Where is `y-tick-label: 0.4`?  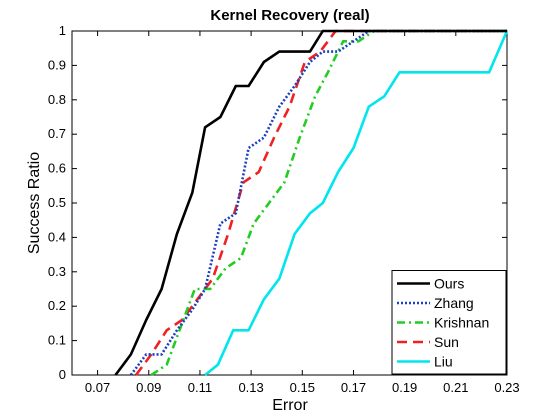 y-tick-label: 0.4 is located at coordinates (57, 236).